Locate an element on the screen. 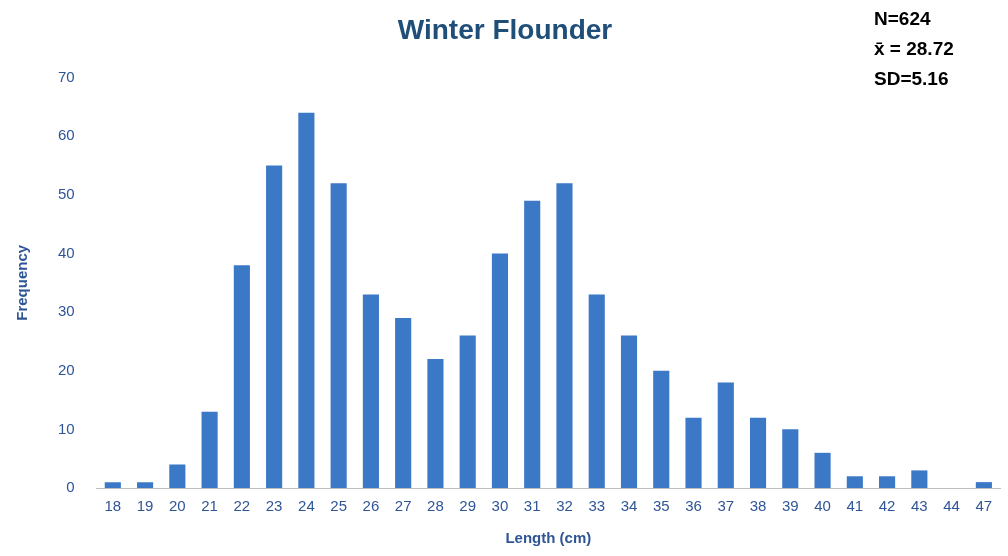 The height and width of the screenshot is (556, 1008). y-tick-label: 40 is located at coordinates (66, 252).